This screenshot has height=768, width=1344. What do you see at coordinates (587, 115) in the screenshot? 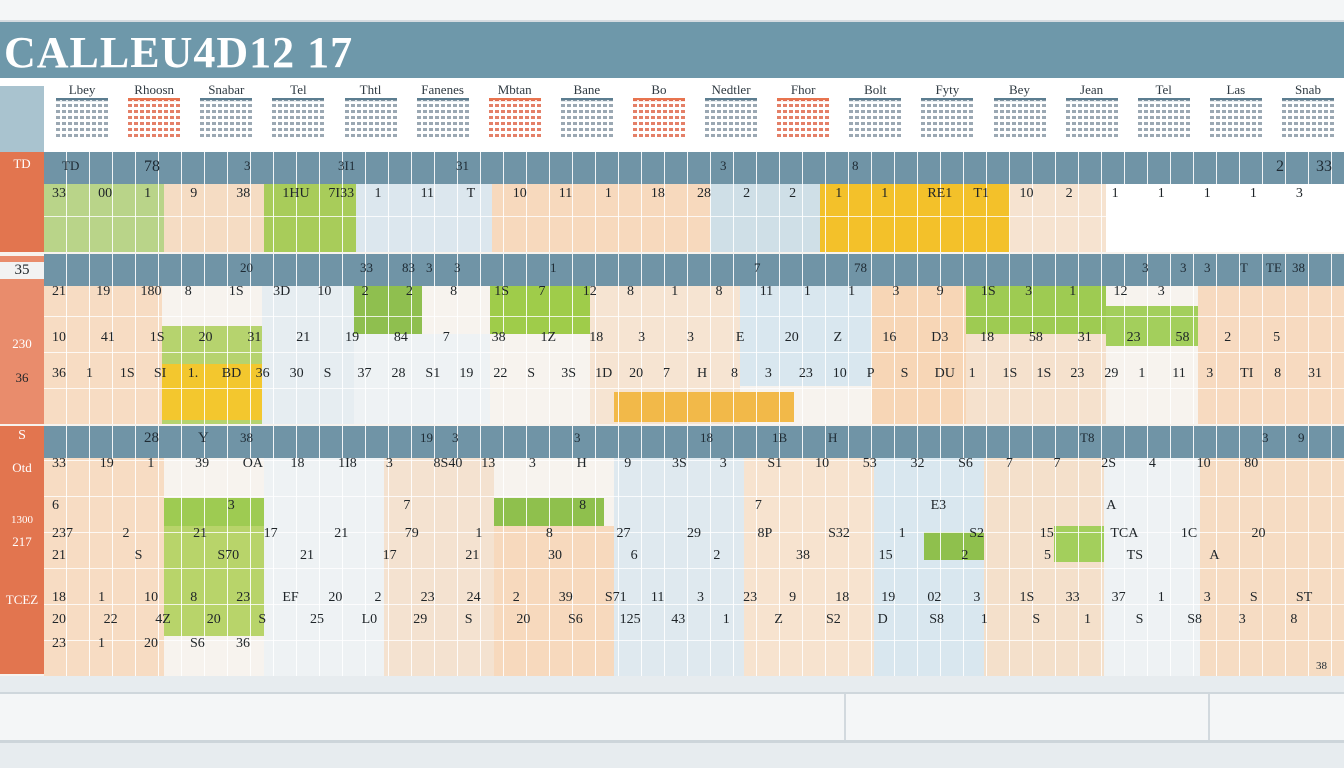
I see `month-column: Bane` at bounding box center [587, 115].